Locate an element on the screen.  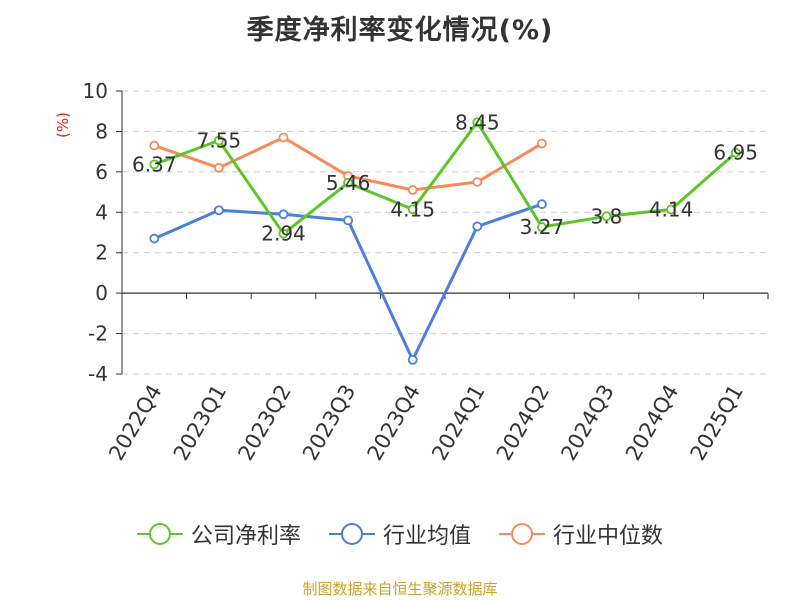
y-tick-label: 0 is located at coordinates (101, 293).